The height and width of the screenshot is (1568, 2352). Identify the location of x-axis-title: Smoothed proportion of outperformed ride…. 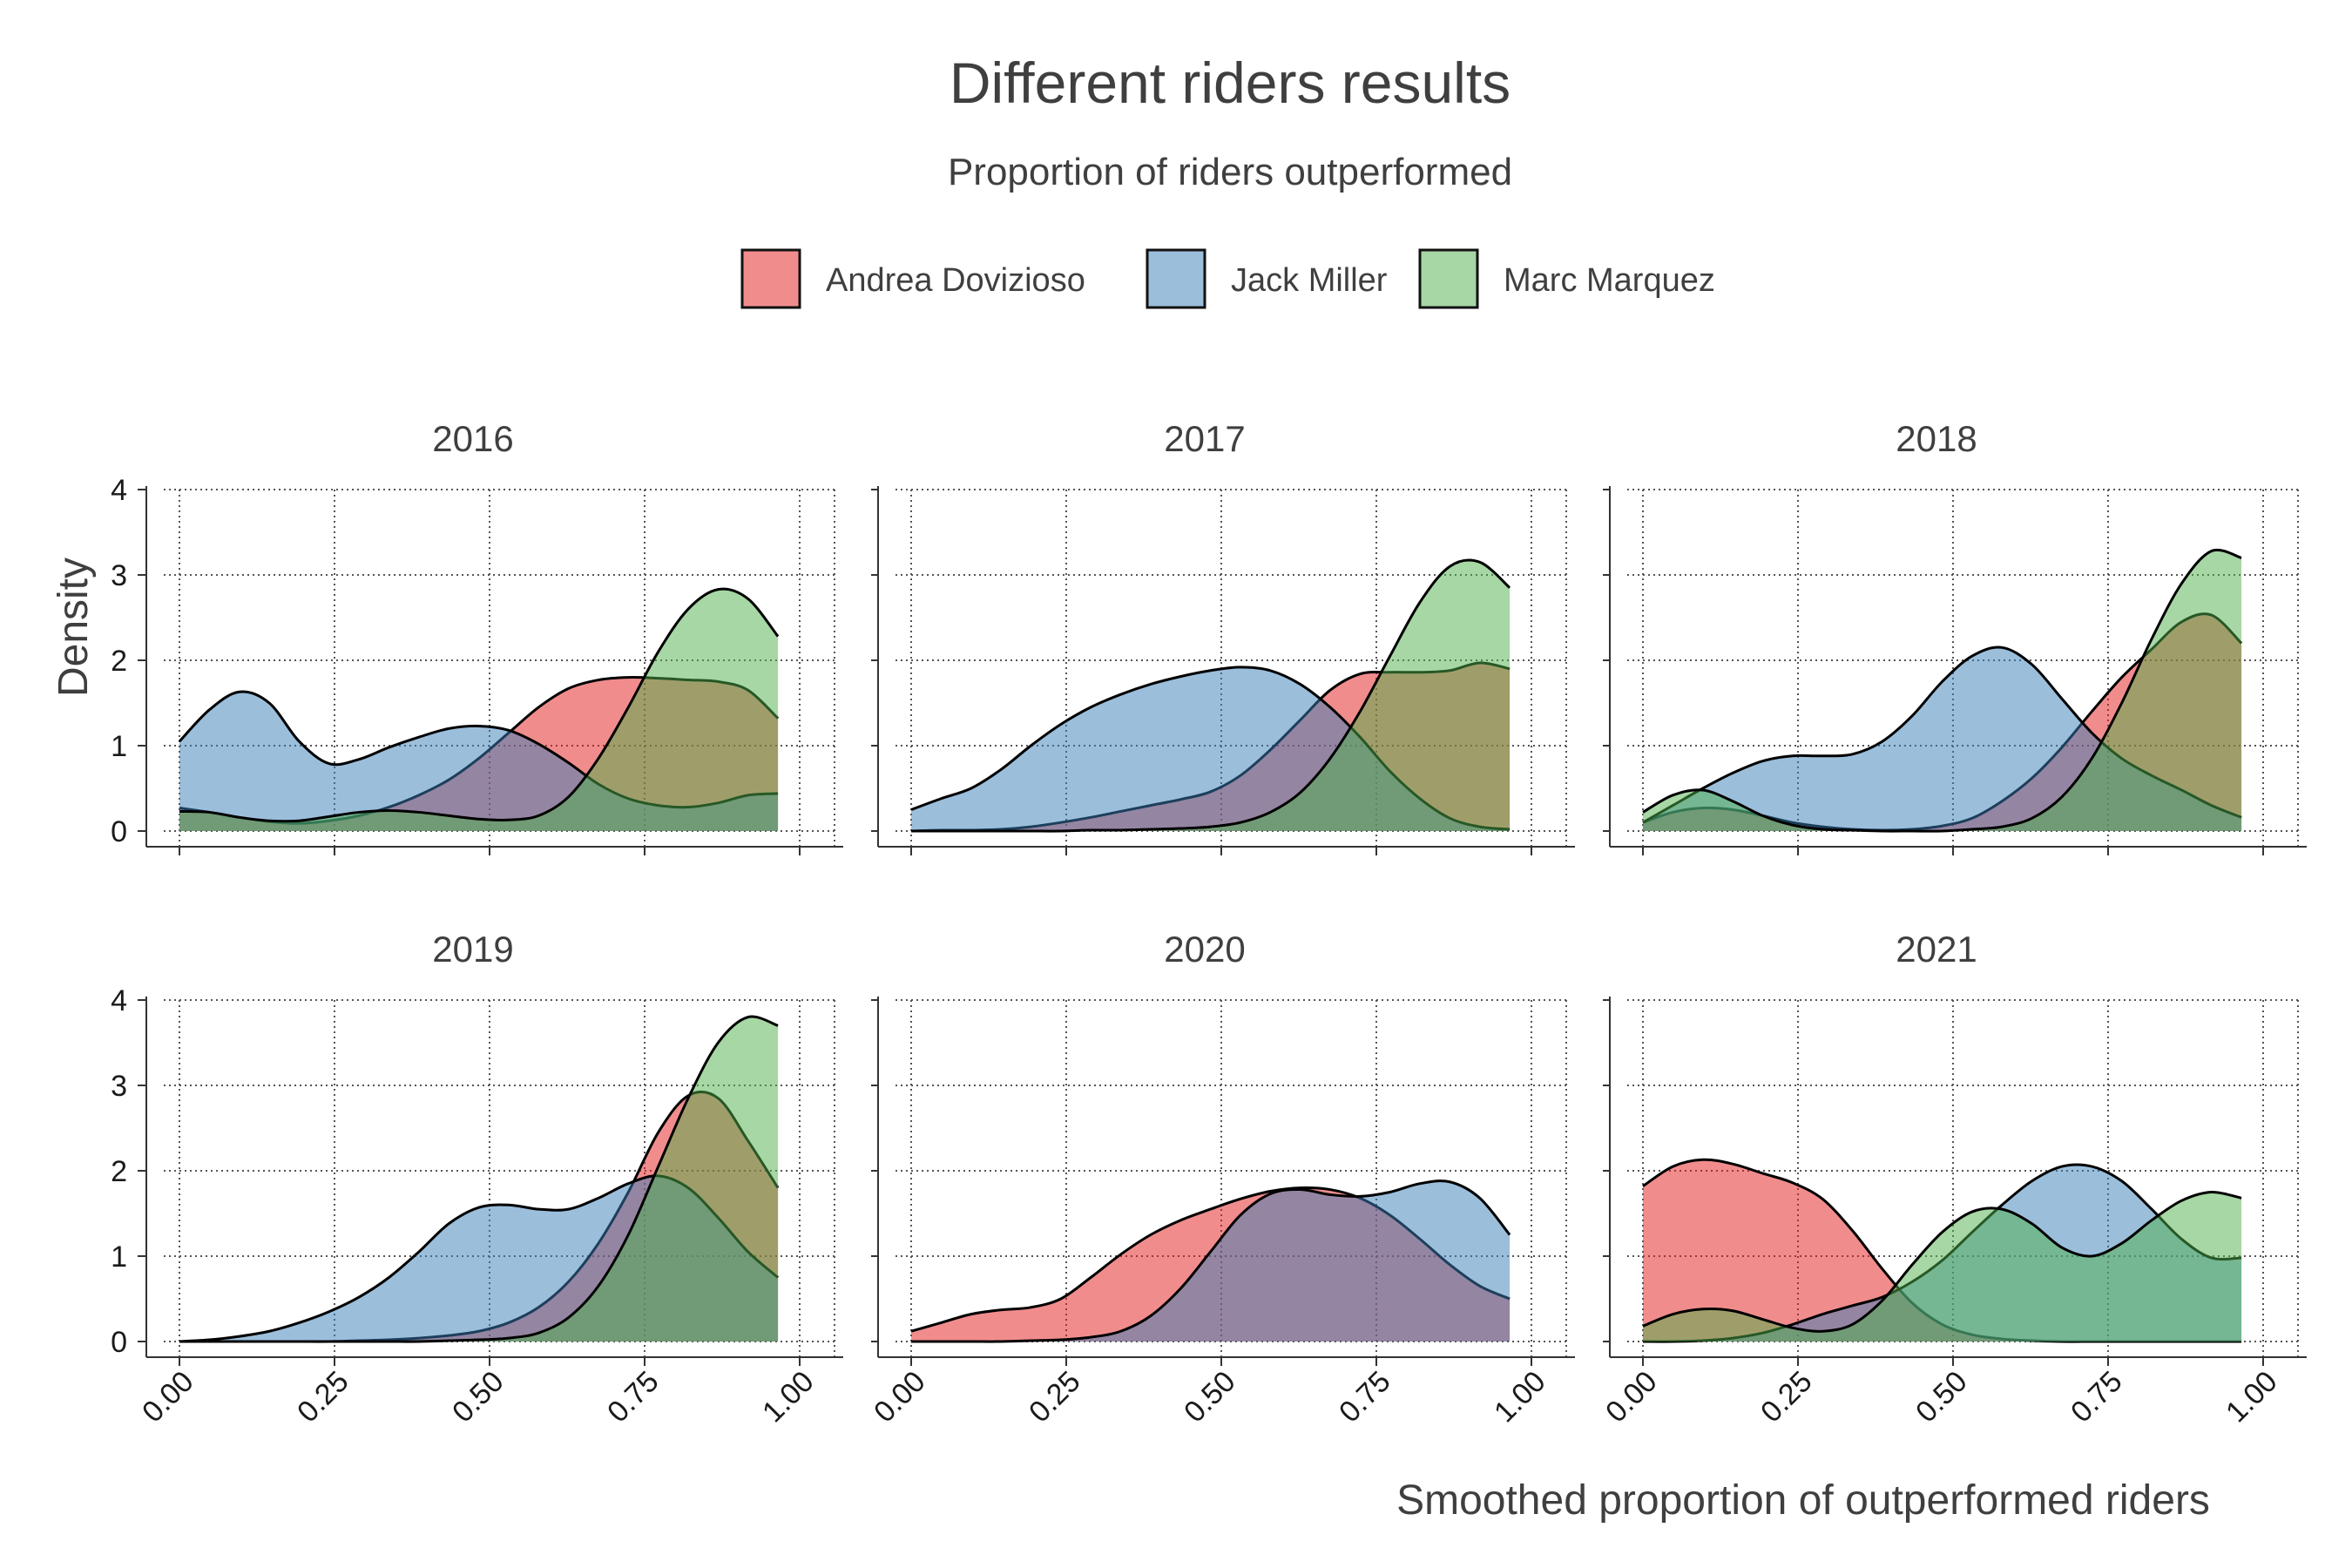
(1803, 1500).